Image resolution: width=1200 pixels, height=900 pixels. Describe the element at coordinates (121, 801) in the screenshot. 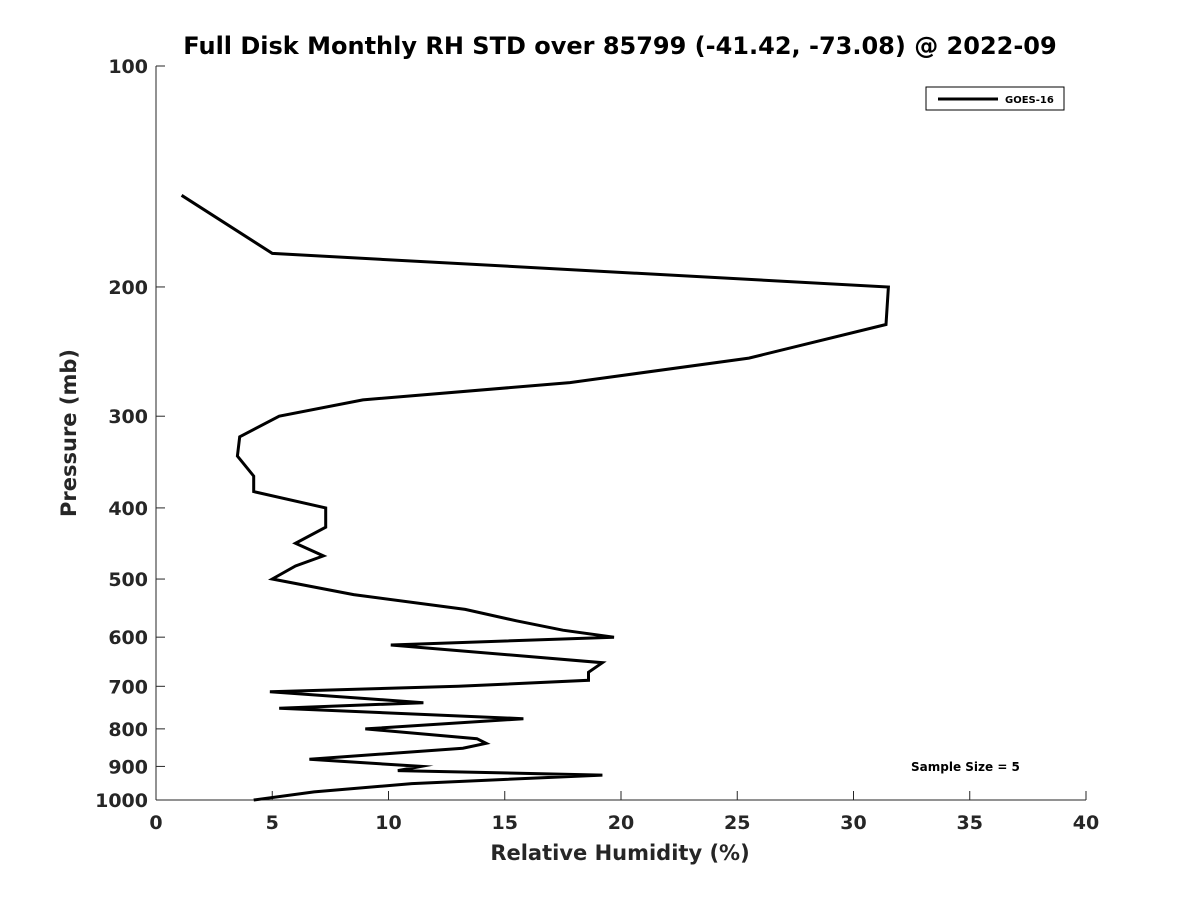

I see `y-tick-label: 1000` at that location.